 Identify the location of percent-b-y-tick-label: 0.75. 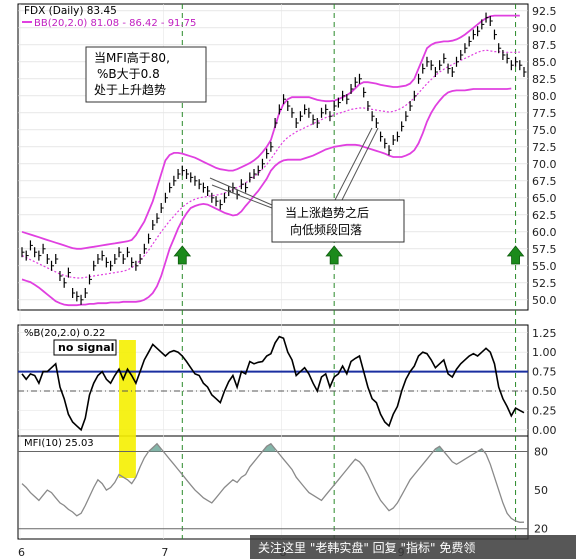
(544, 372).